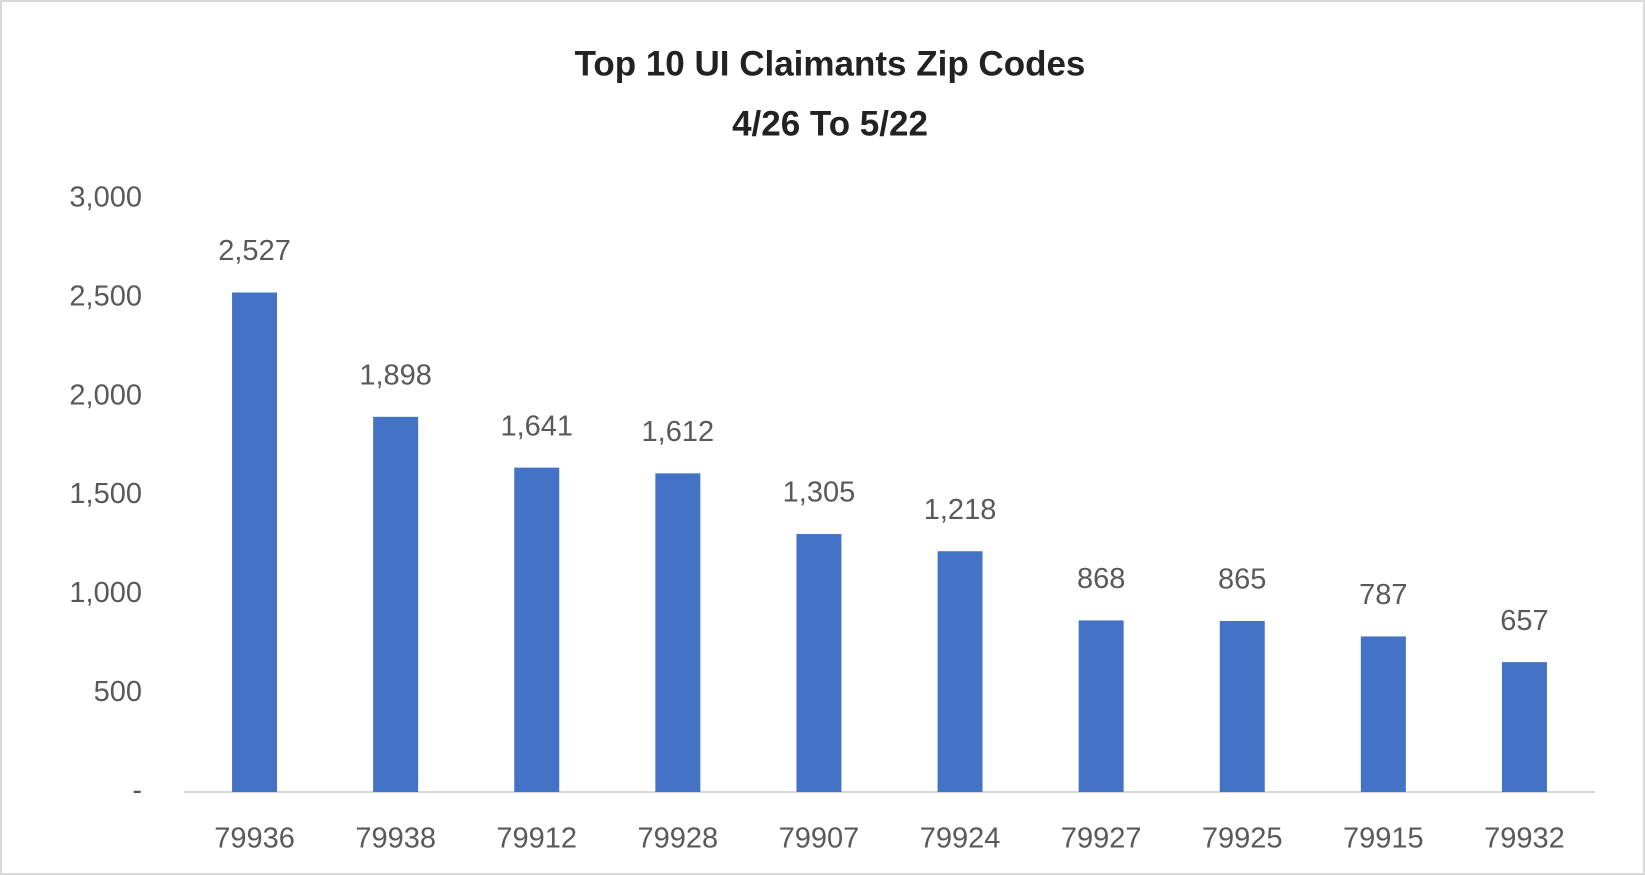  What do you see at coordinates (254, 839) in the screenshot?
I see `x-tick-label: 79936` at bounding box center [254, 839].